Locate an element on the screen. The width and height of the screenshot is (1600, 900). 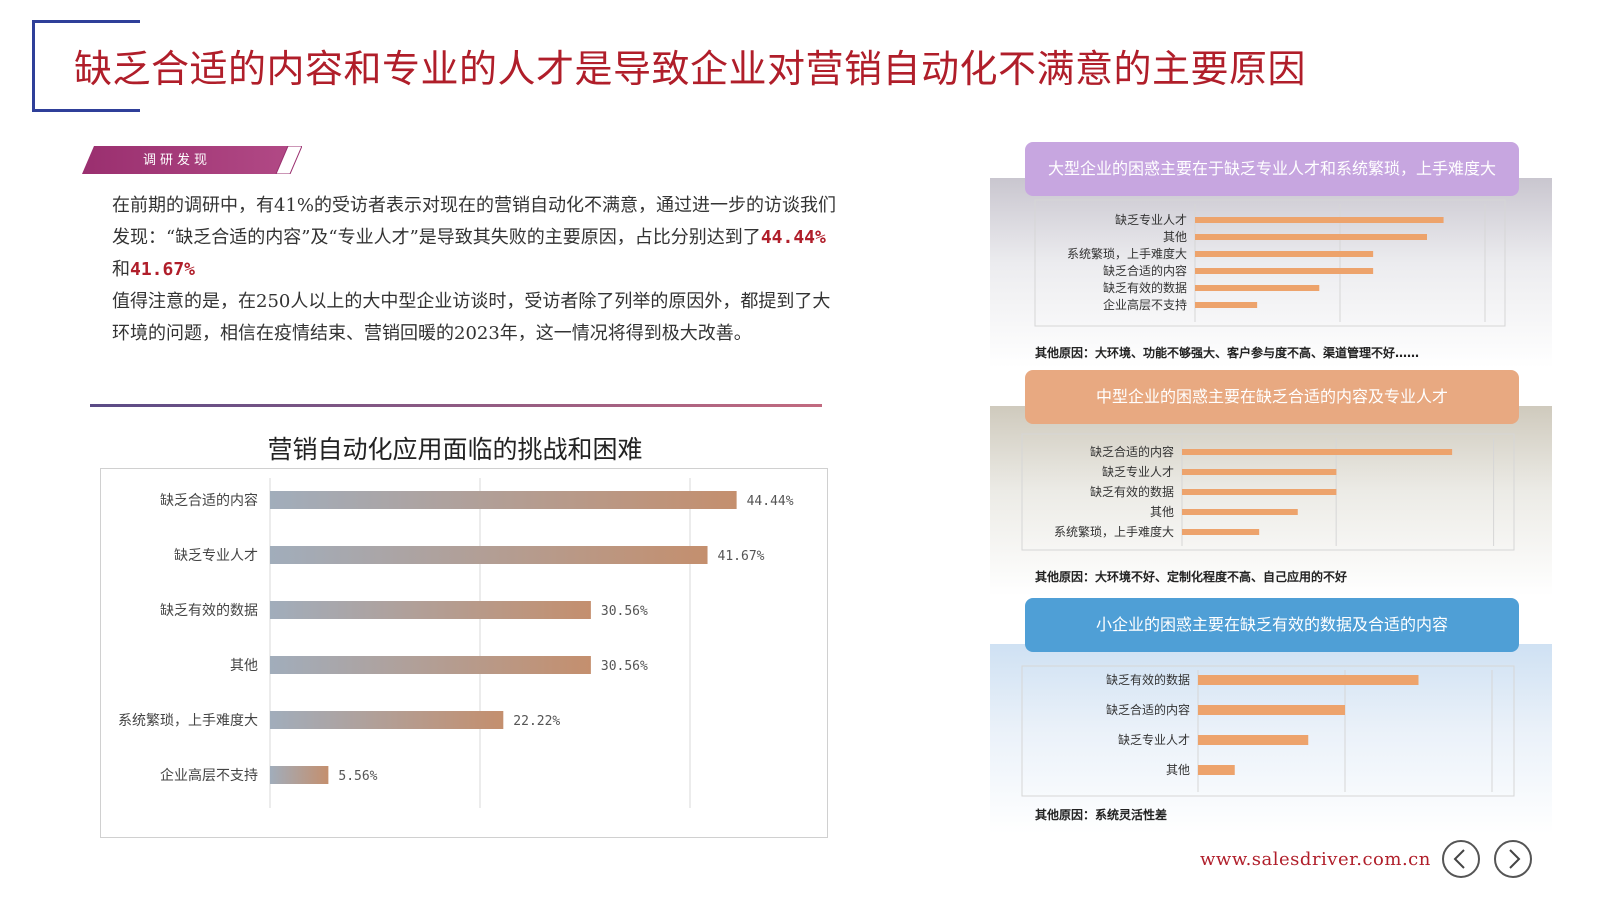
value-label: 41.67% is located at coordinates (741, 556).